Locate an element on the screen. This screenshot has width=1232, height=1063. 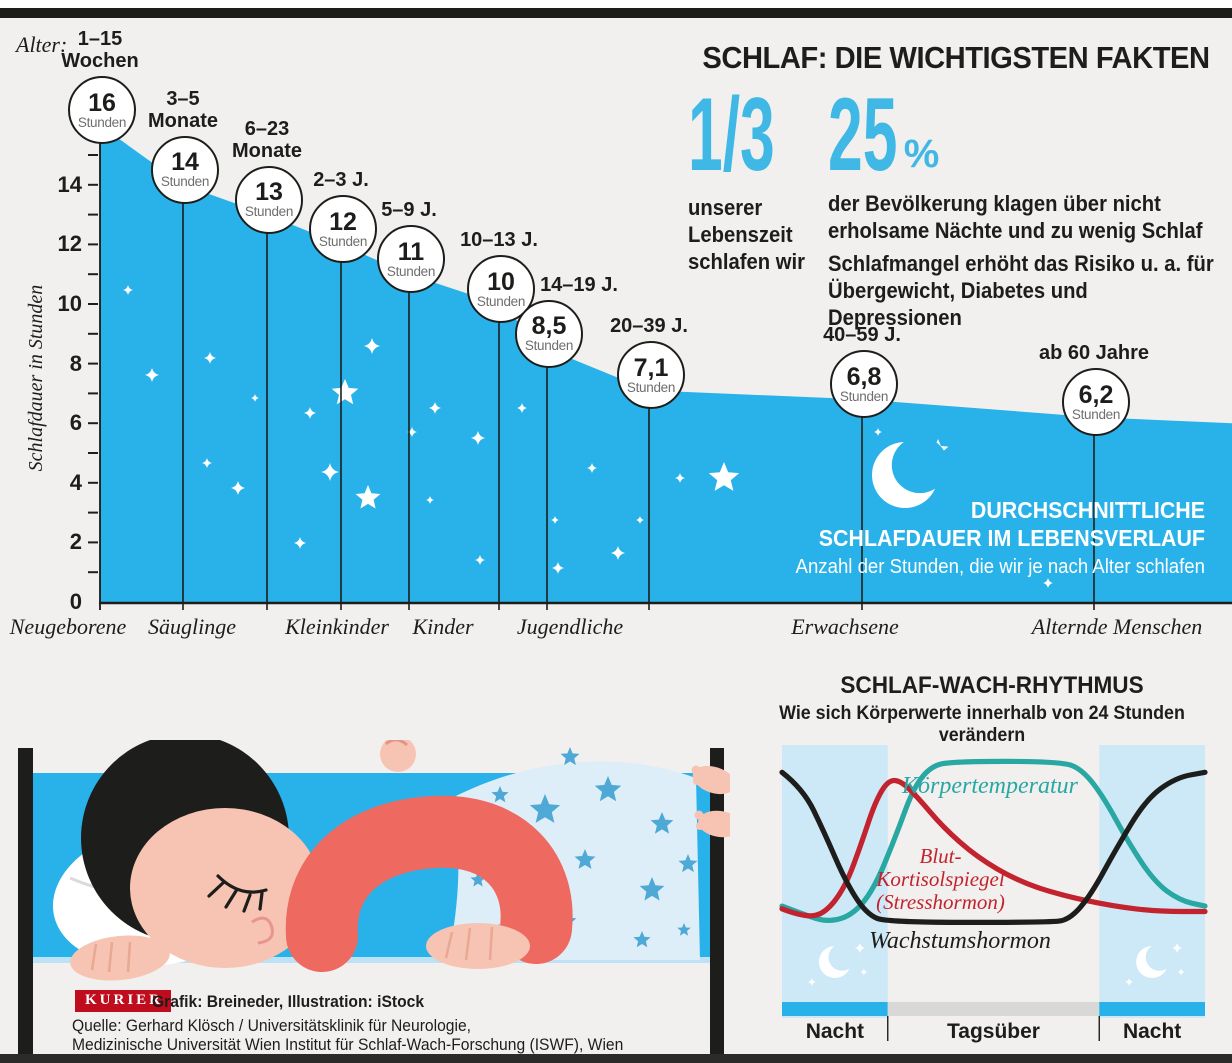
feet is located at coordinates (710, 801).